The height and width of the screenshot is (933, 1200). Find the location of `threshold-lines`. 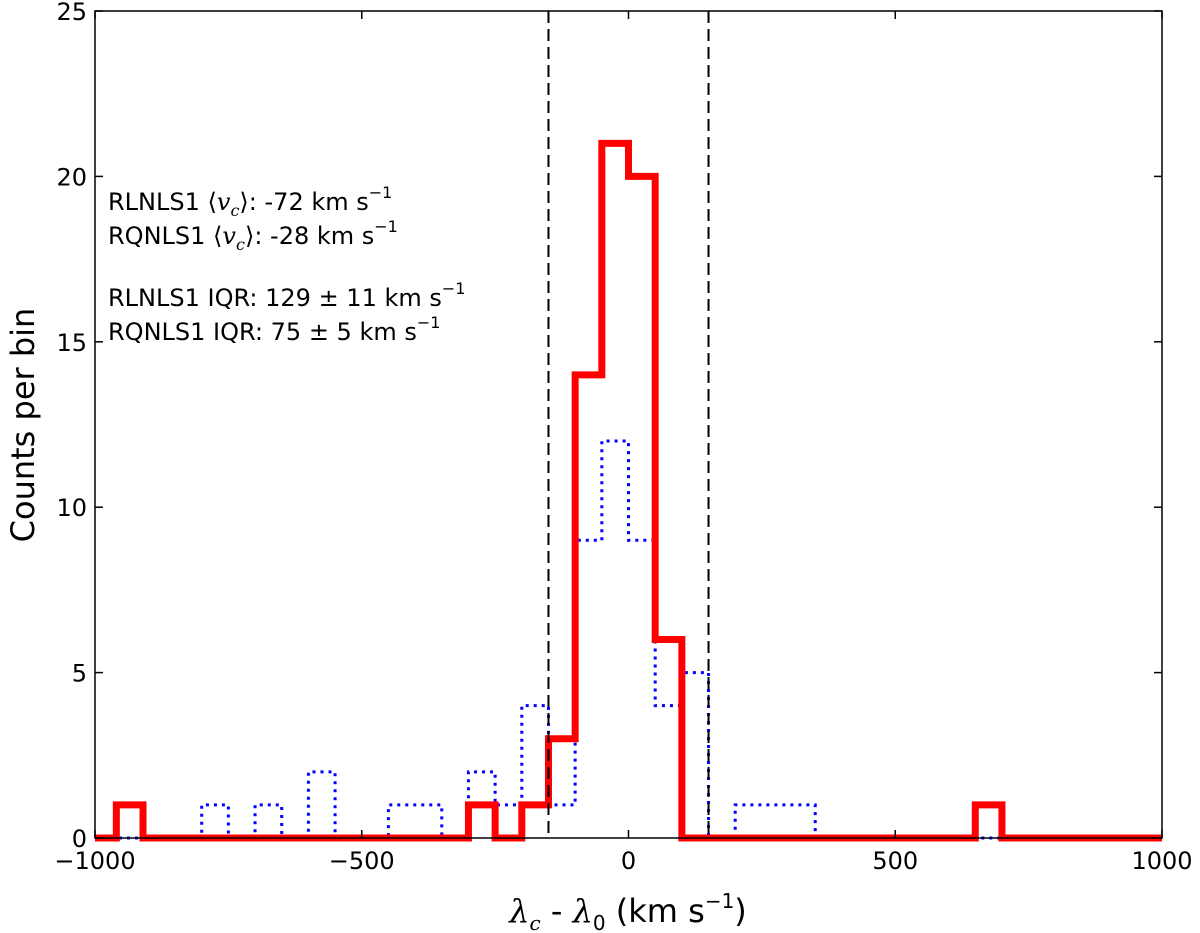

threshold-lines is located at coordinates (628, 424).